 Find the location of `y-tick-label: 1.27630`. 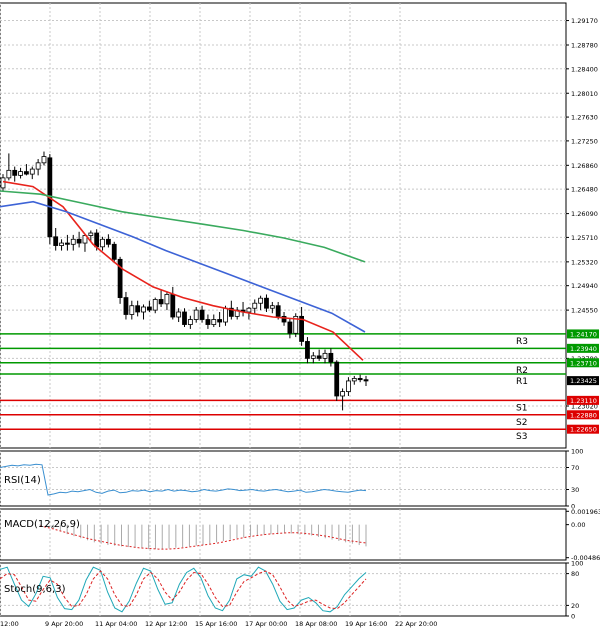

y-tick-label: 1.27630 is located at coordinates (584, 118).